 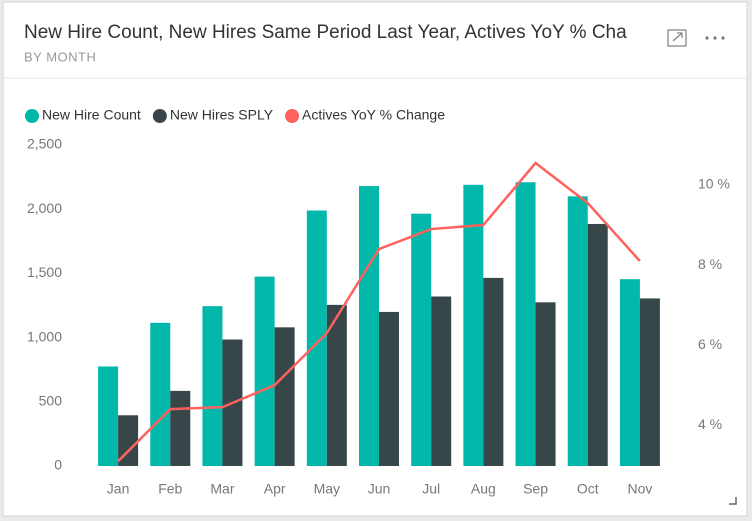 What do you see at coordinates (710, 344) in the screenshot?
I see `y2-tick-label: 6 %` at bounding box center [710, 344].